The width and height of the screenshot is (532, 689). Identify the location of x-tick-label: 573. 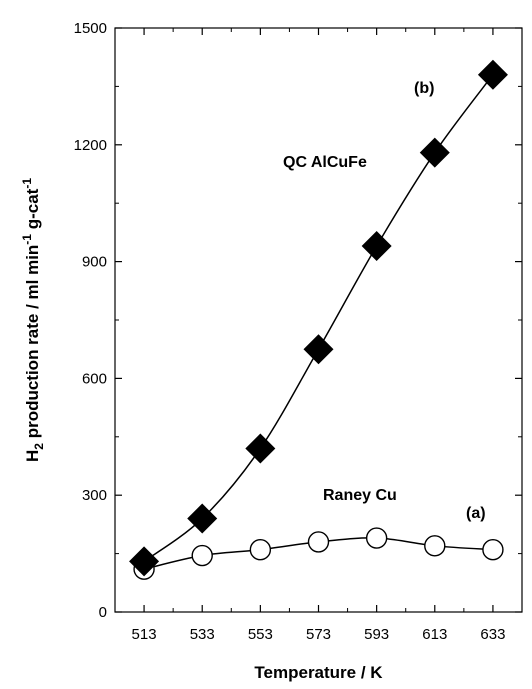
(318, 634).